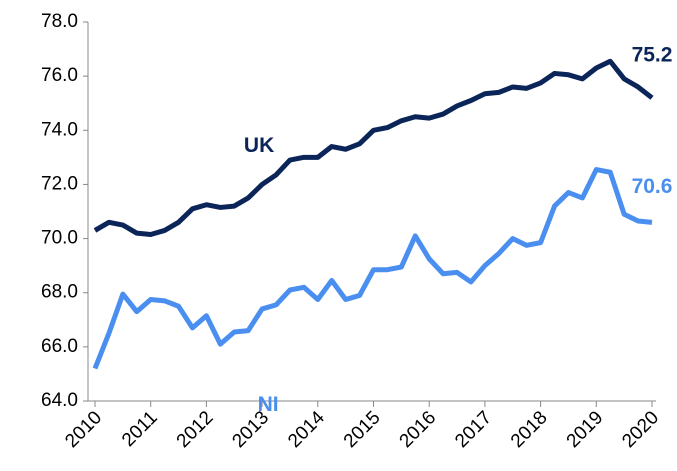  I want to click on data-label: 75.2, so click(652, 54).